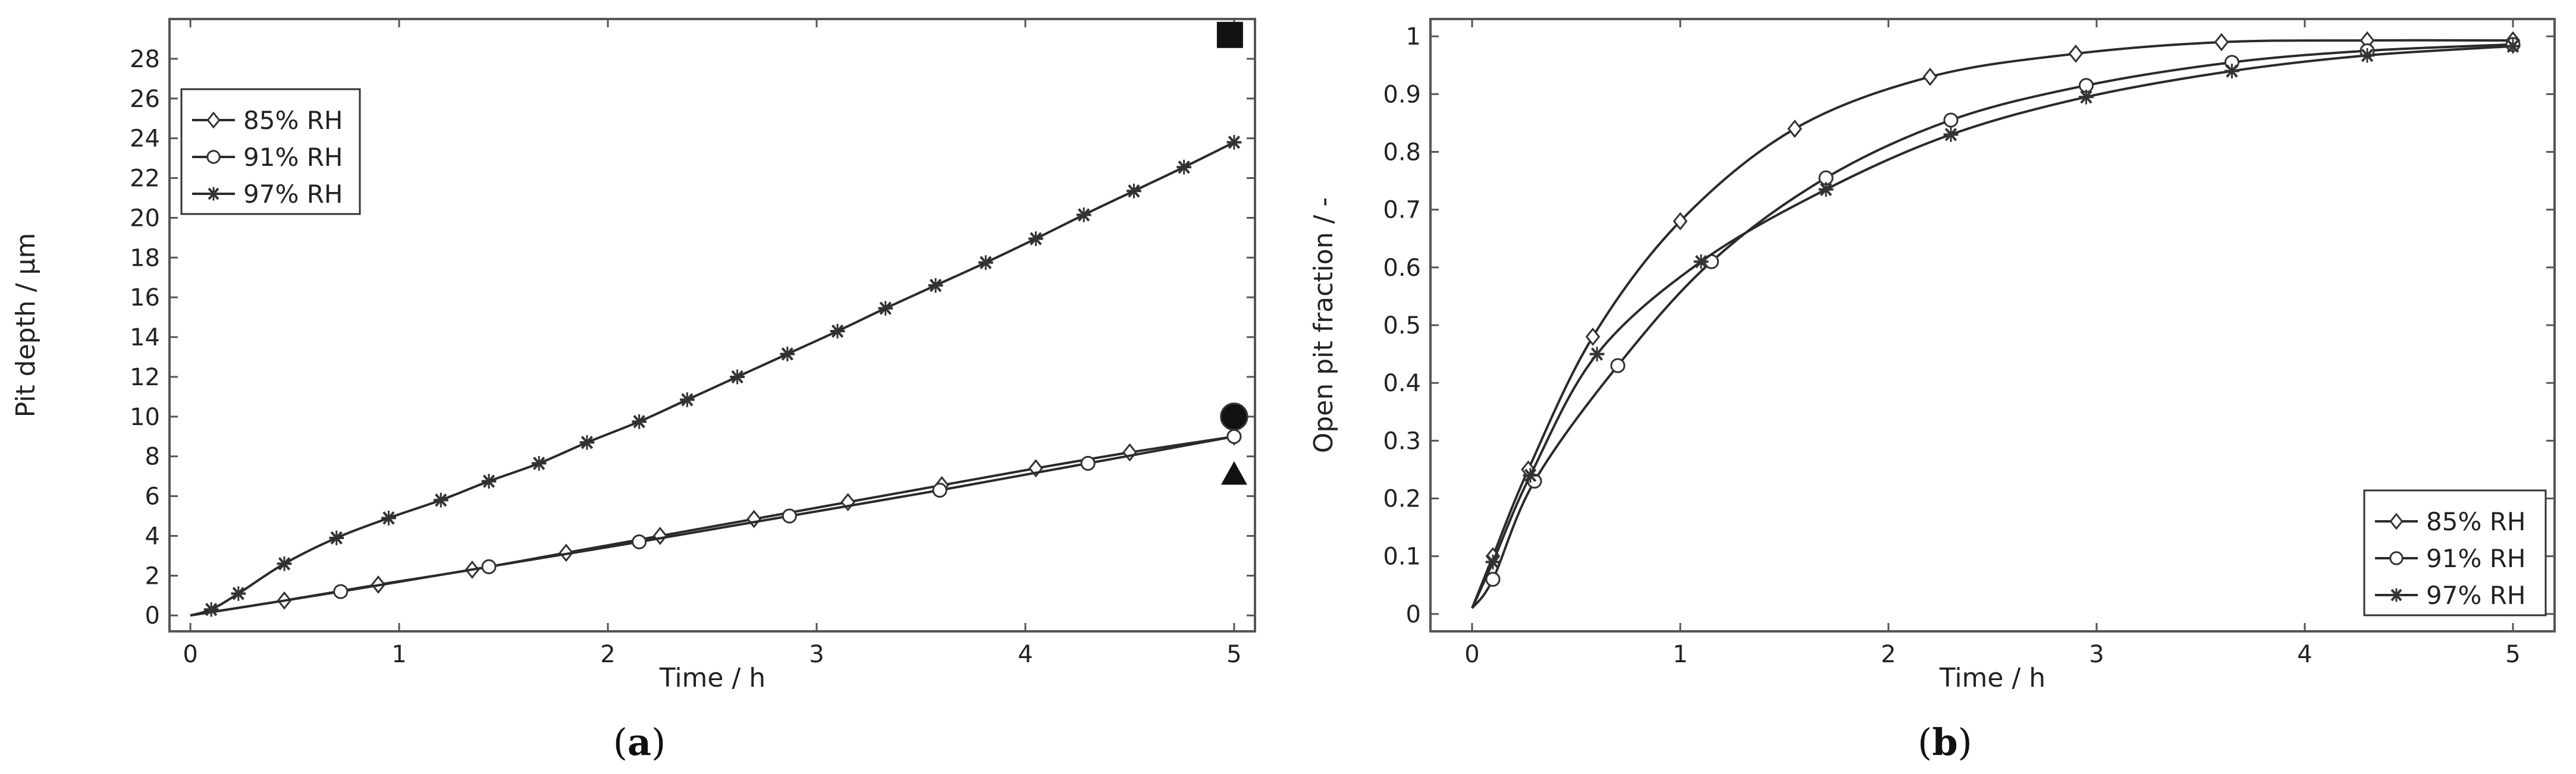 The width and height of the screenshot is (2576, 774). I want to click on y-tick-label: 10, so click(145, 417).